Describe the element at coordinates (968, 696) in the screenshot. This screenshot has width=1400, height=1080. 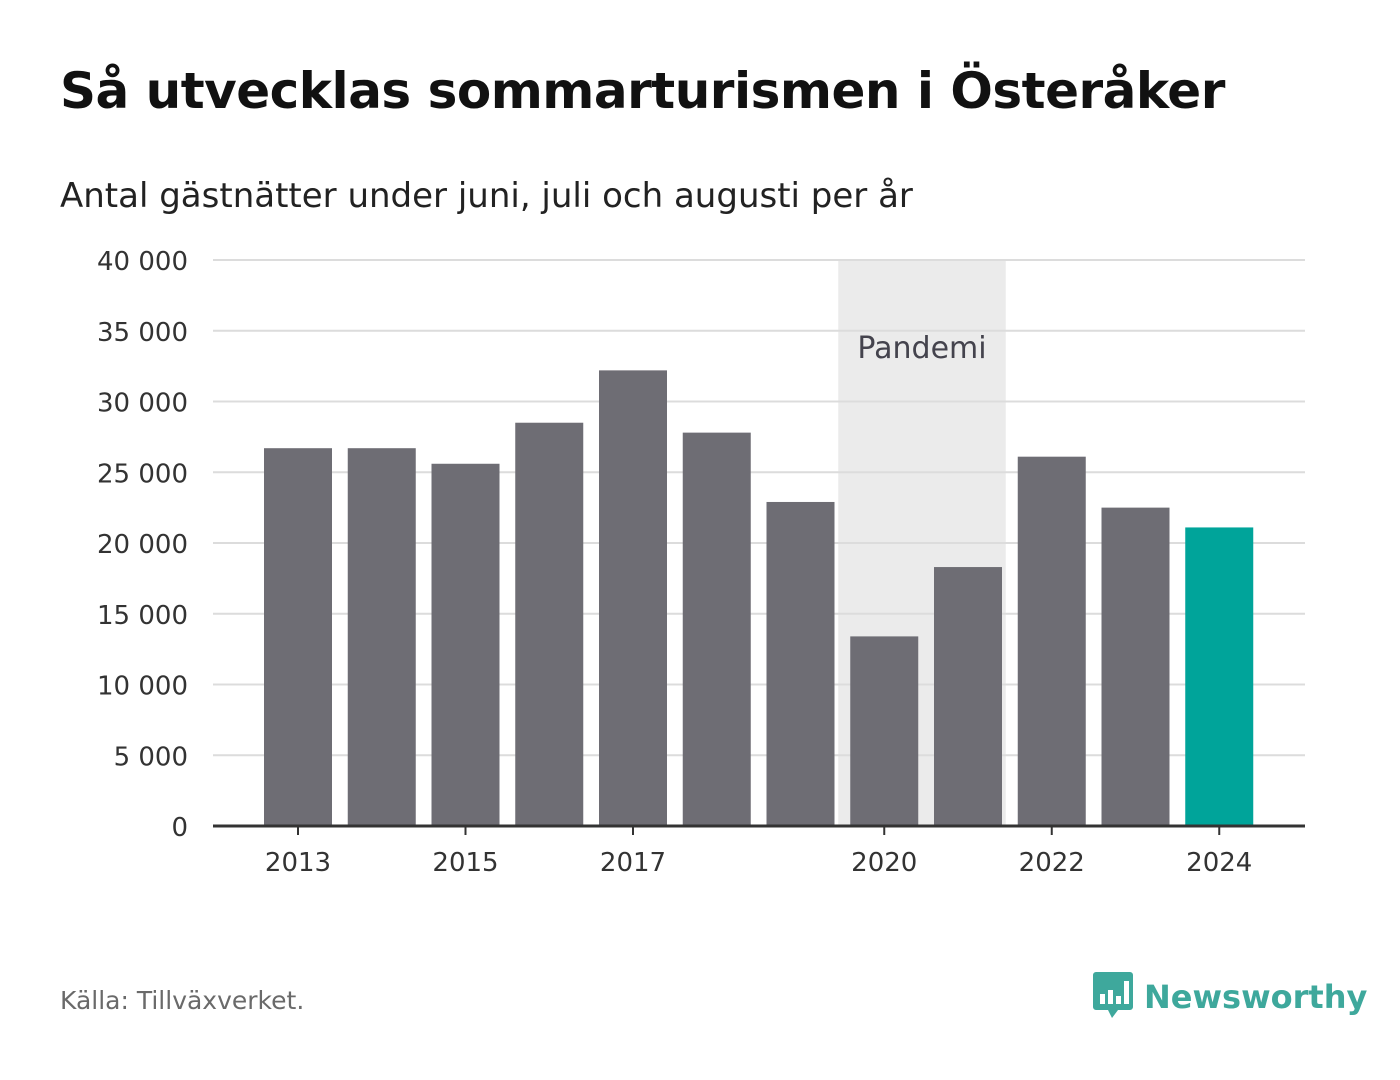
I see `bar-2021` at that location.